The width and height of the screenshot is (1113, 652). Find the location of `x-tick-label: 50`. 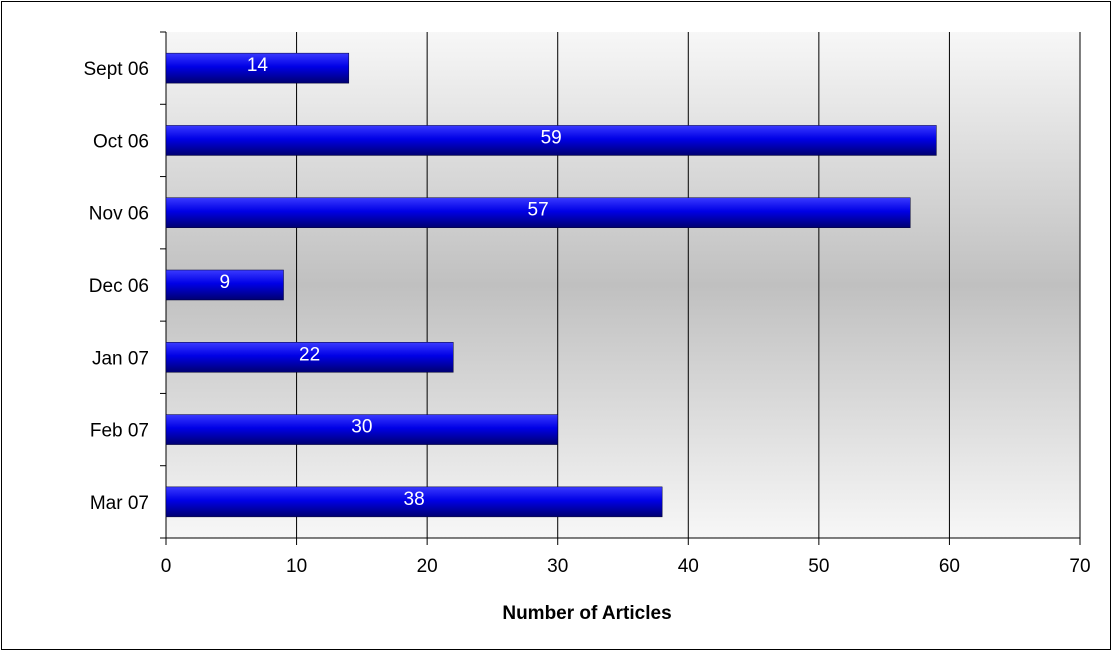

x-tick-label: 50 is located at coordinates (818, 566).